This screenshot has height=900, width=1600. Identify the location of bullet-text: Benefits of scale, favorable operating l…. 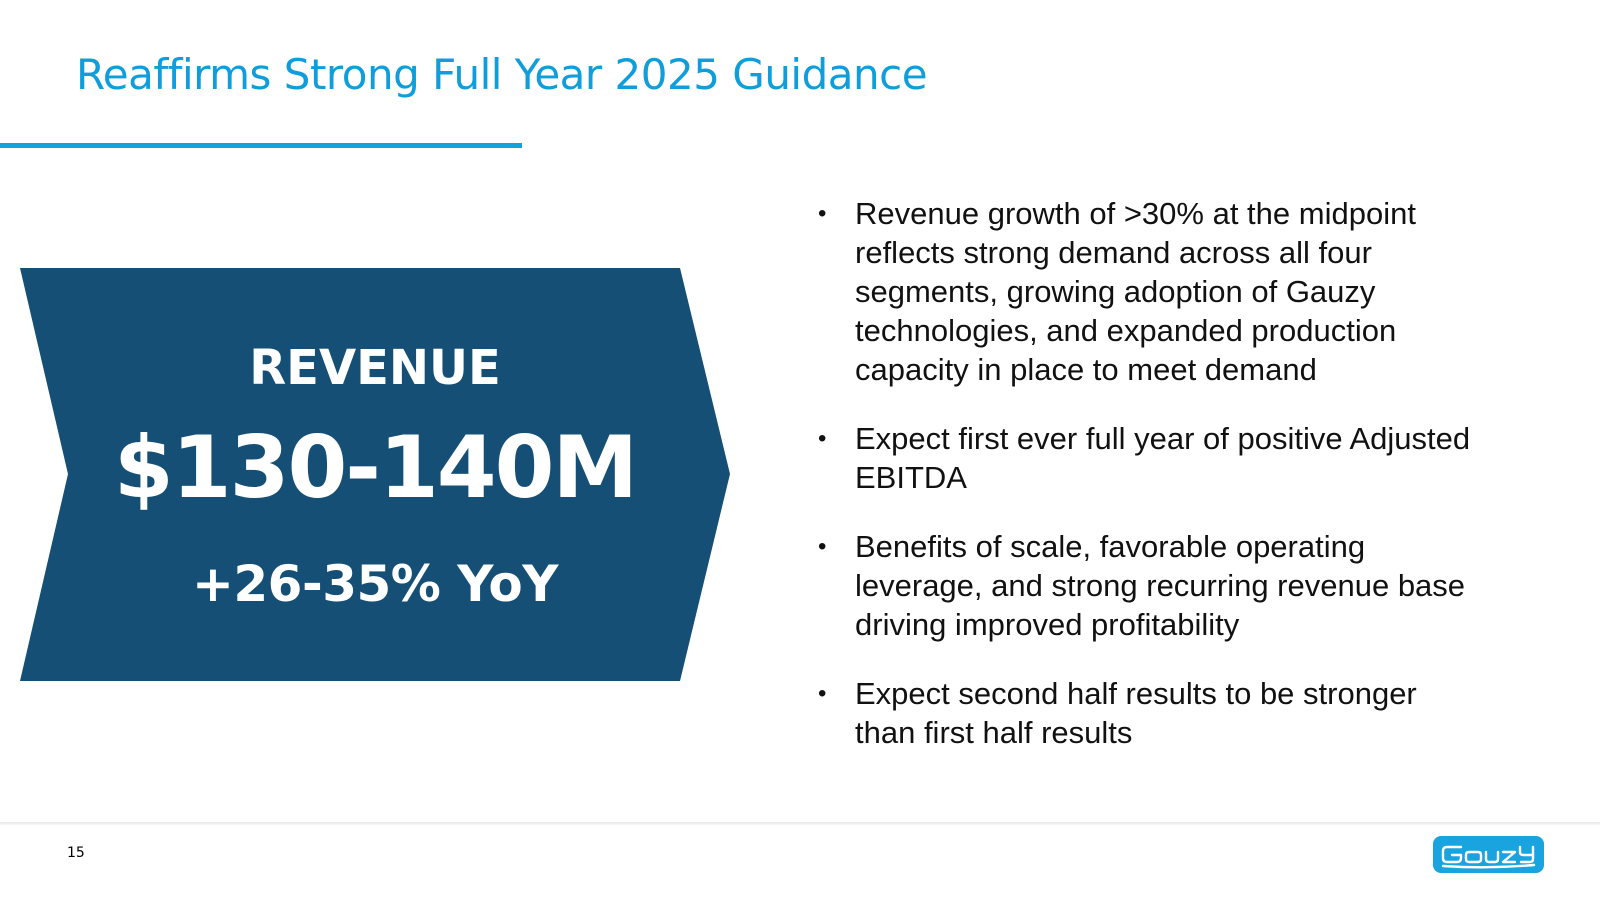
(1160, 585).